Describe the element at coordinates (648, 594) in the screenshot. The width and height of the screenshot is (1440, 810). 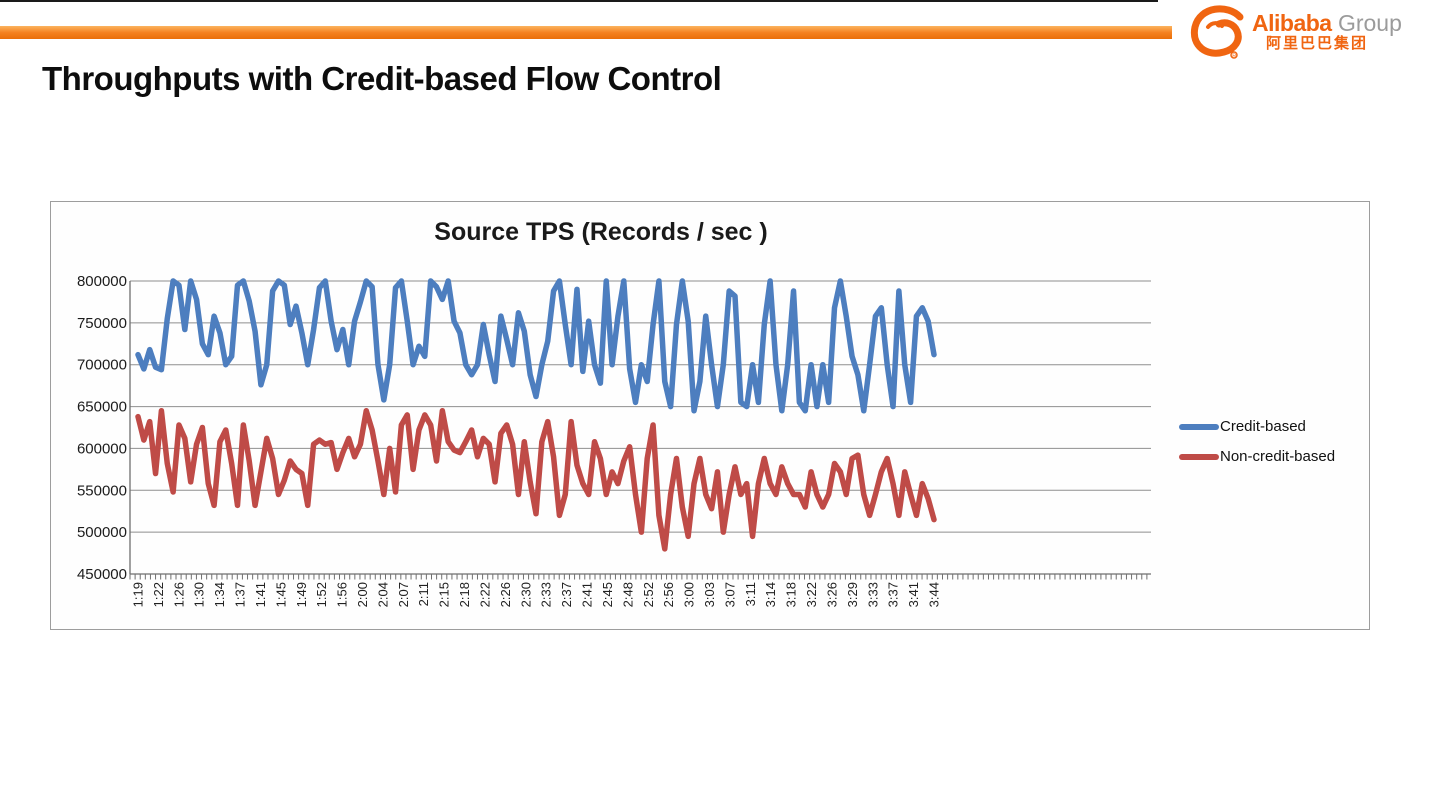
I see `x-axis-label: 2:52` at that location.